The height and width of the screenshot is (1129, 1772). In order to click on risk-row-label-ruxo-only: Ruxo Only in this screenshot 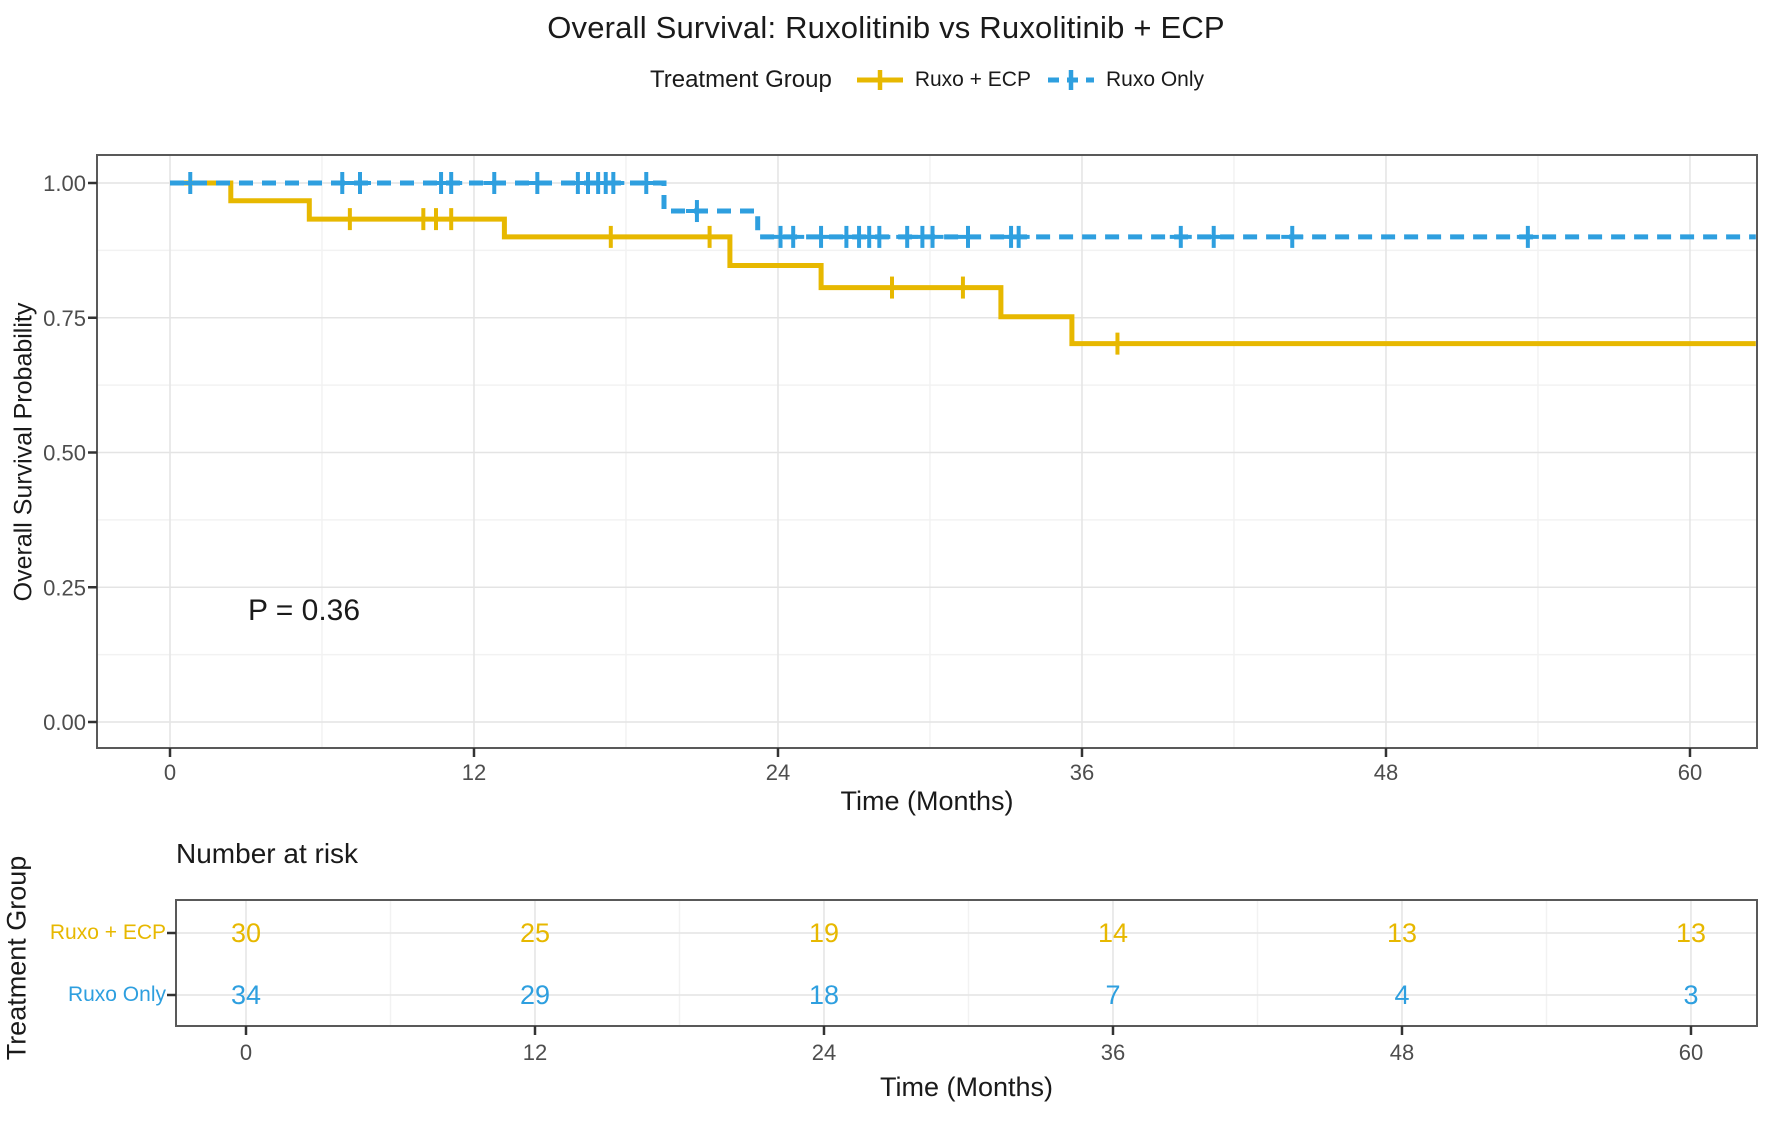, I will do `click(116, 994)`.